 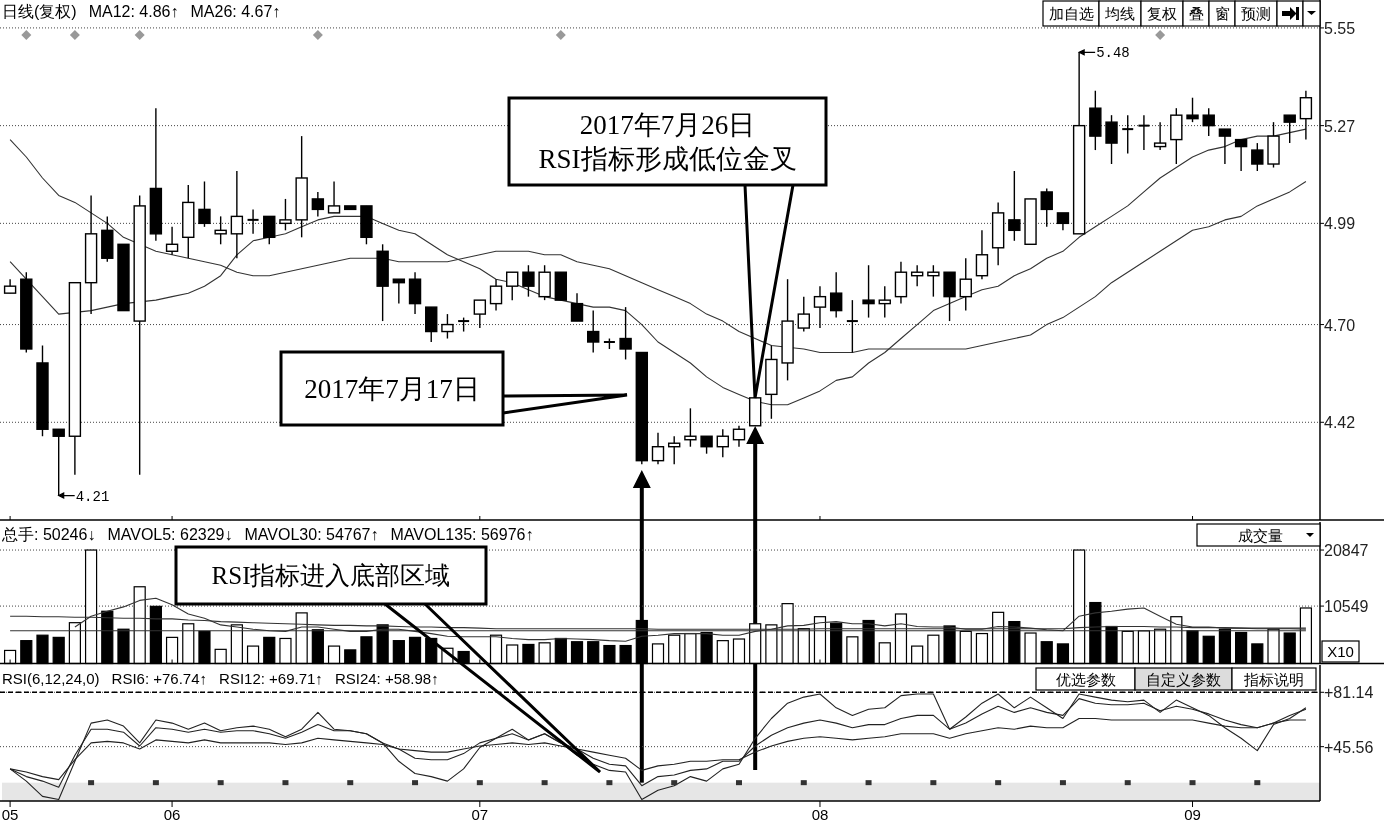 I want to click on x-tick-label: 05, so click(x=10, y=814).